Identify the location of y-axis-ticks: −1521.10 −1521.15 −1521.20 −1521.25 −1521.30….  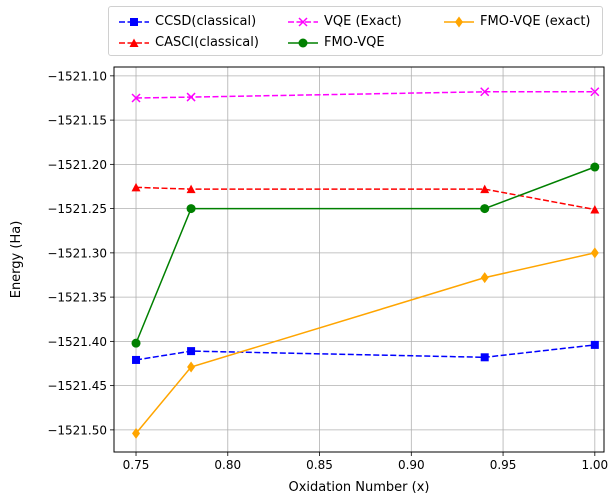
(80, 253).